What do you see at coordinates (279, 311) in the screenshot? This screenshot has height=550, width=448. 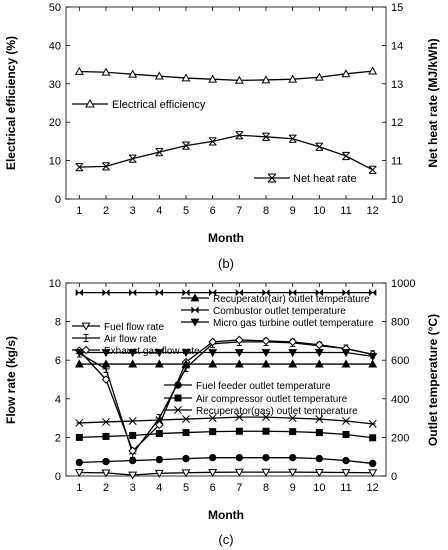 I see `legend-label-c-4: Combustor outlet temperature` at bounding box center [279, 311].